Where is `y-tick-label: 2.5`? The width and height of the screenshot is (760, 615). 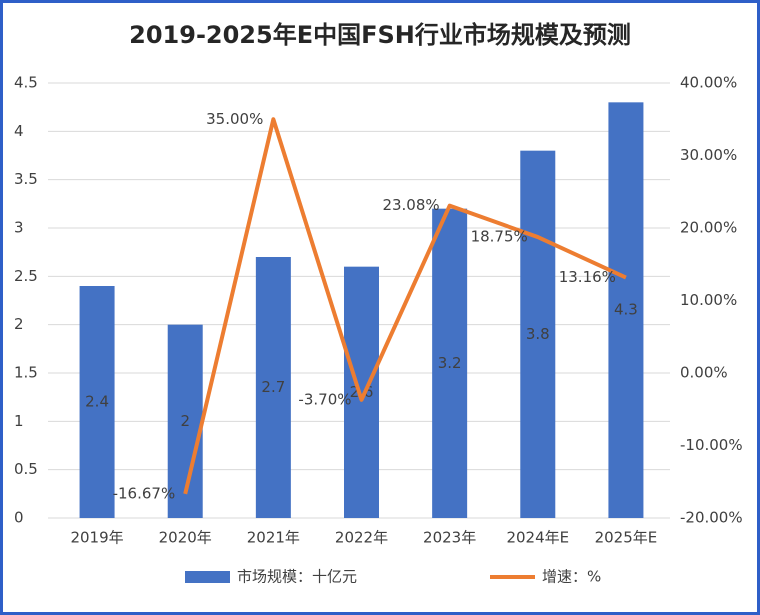 y-tick-label: 2.5 is located at coordinates (26, 276).